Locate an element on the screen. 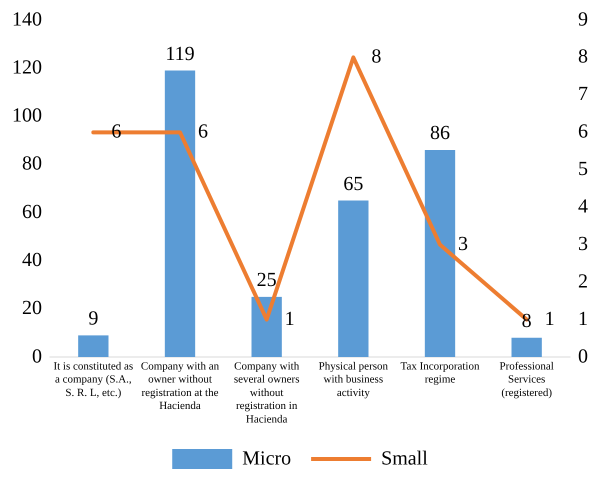 The image size is (604, 485). y2-tick-label: 6 is located at coordinates (583, 131).